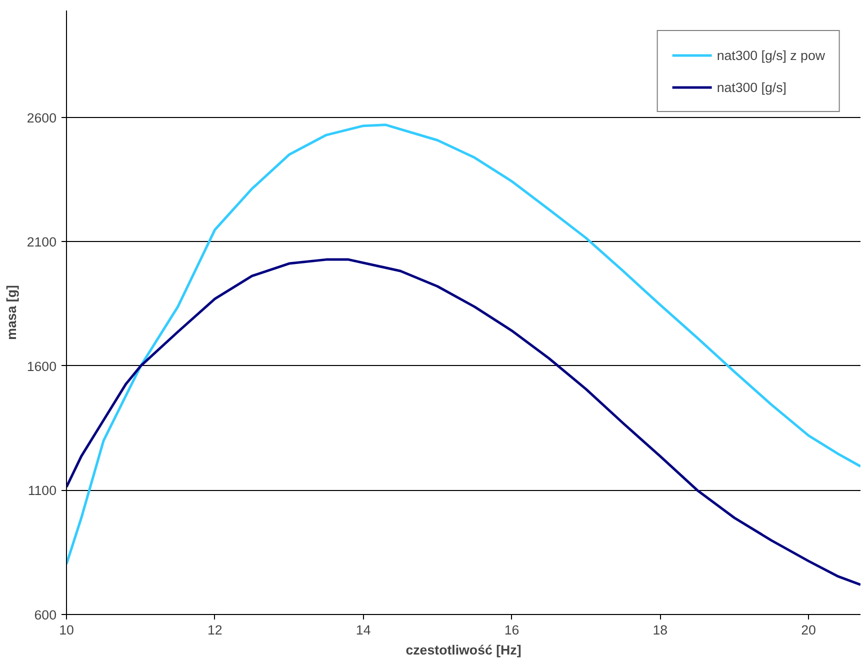  Describe the element at coordinates (751, 87) in the screenshot. I see `legend-label: nat300 [g/s]` at that location.